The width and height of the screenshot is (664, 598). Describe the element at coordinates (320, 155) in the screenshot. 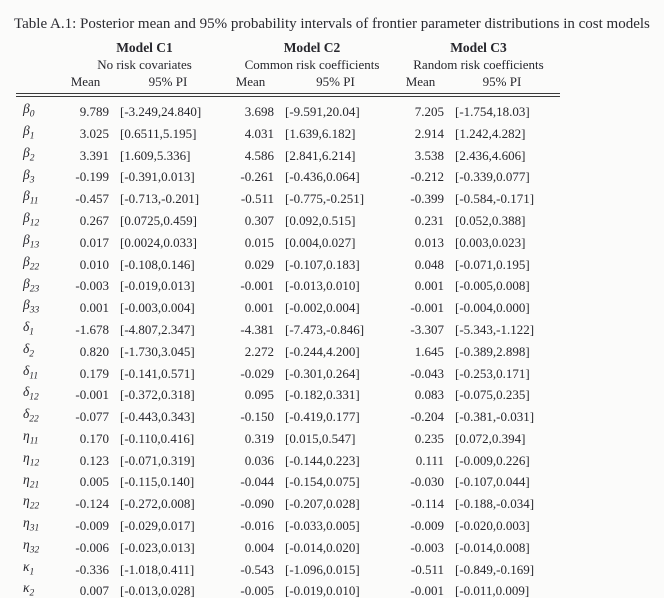

I see `pi-value: [2.841,6.214]` at that location.